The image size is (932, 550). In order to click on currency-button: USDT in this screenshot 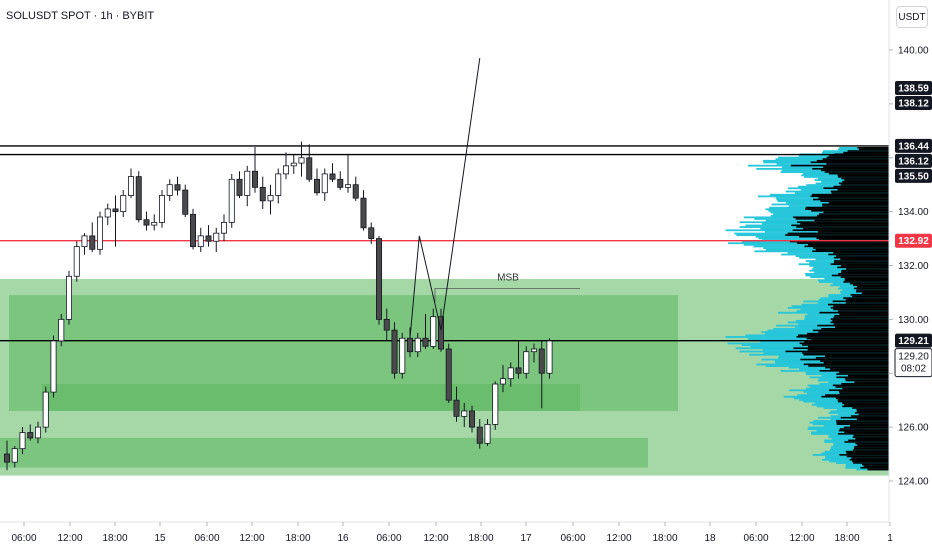, I will do `click(912, 17)`.